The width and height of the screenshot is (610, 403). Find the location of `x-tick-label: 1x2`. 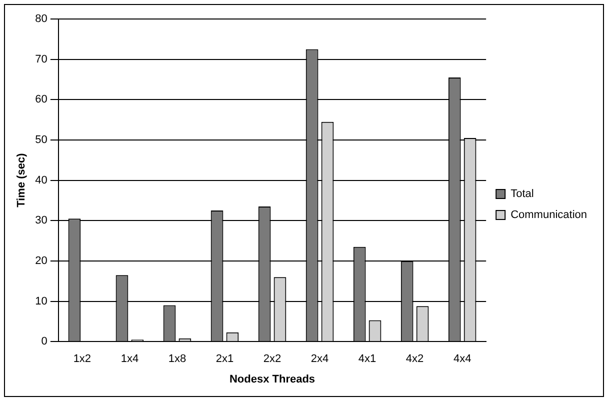

x-tick-label: 1x2 is located at coordinates (82, 359).